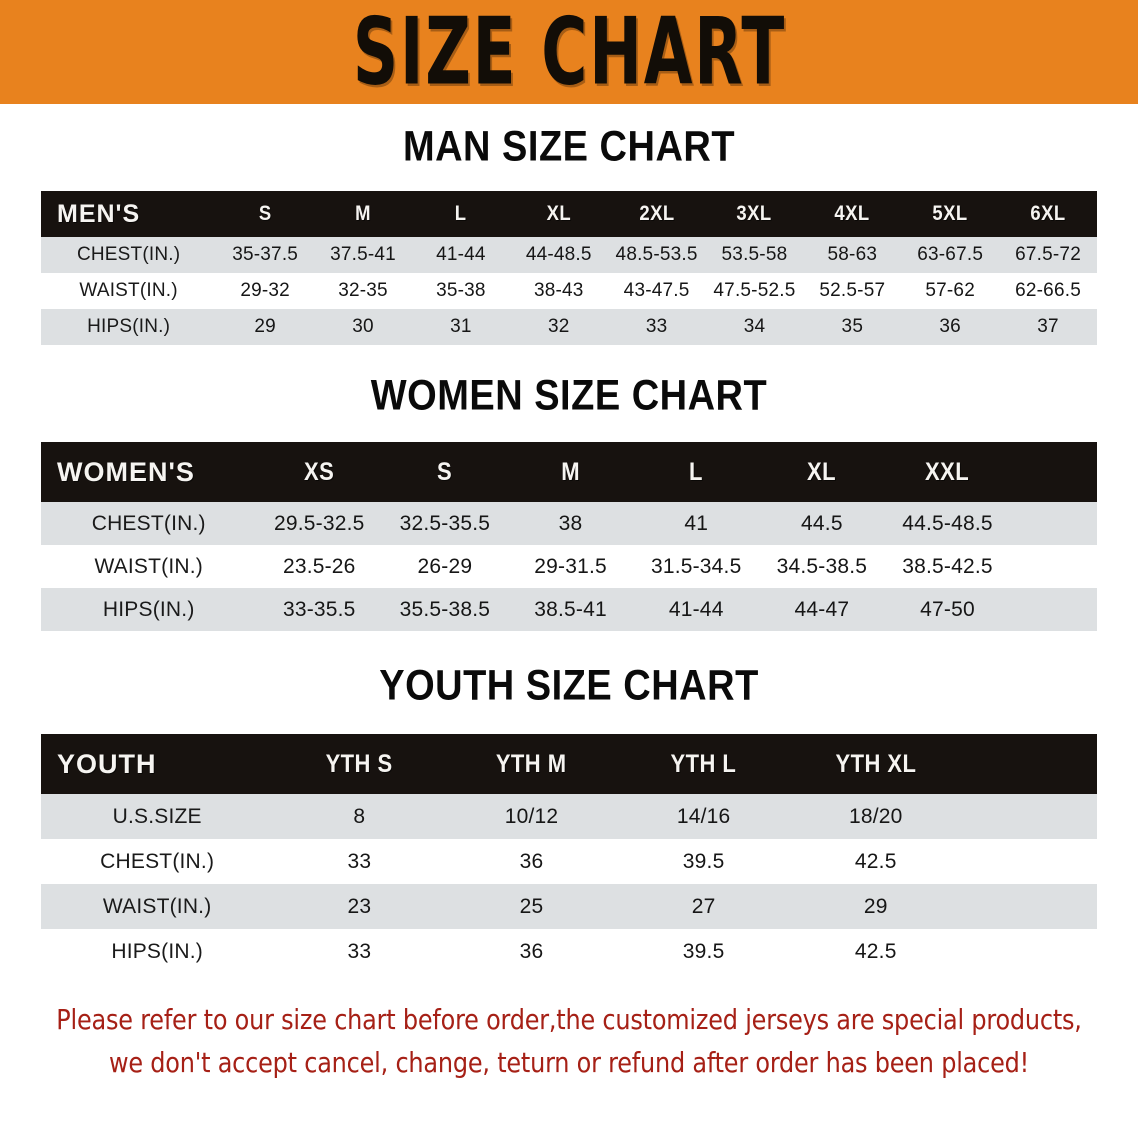  Describe the element at coordinates (363, 290) in the screenshot. I see `table-cell: 32-35` at that location.